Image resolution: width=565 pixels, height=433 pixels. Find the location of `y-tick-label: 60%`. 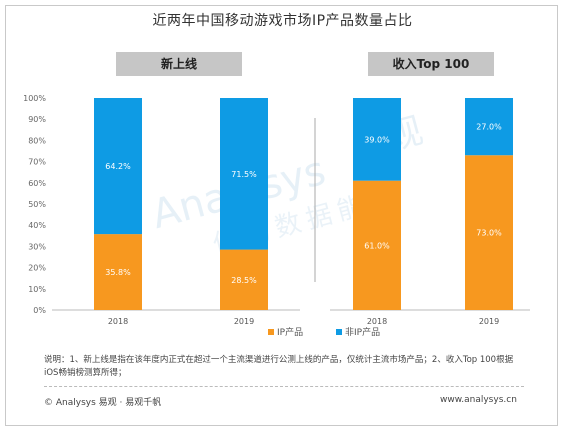

y-tick-label: 60% is located at coordinates (37, 183).